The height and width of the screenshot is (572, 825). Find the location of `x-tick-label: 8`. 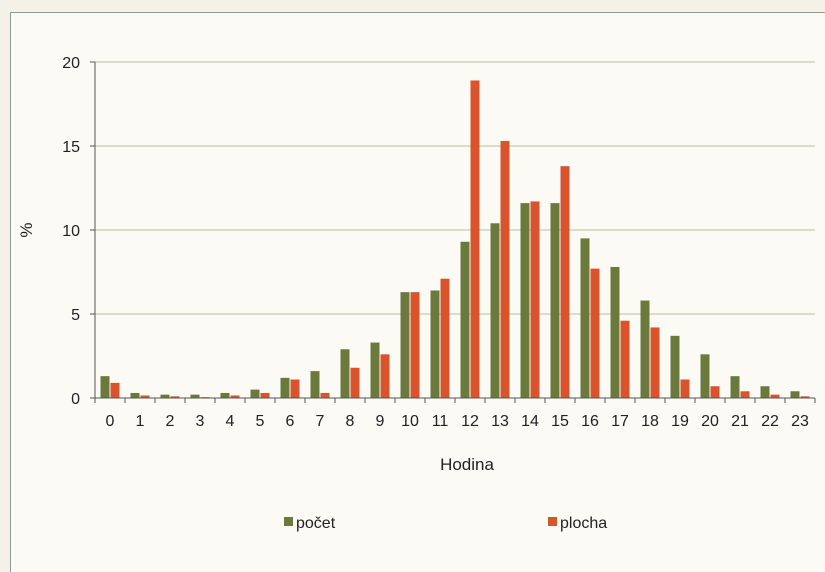

x-tick-label: 8 is located at coordinates (350, 421).